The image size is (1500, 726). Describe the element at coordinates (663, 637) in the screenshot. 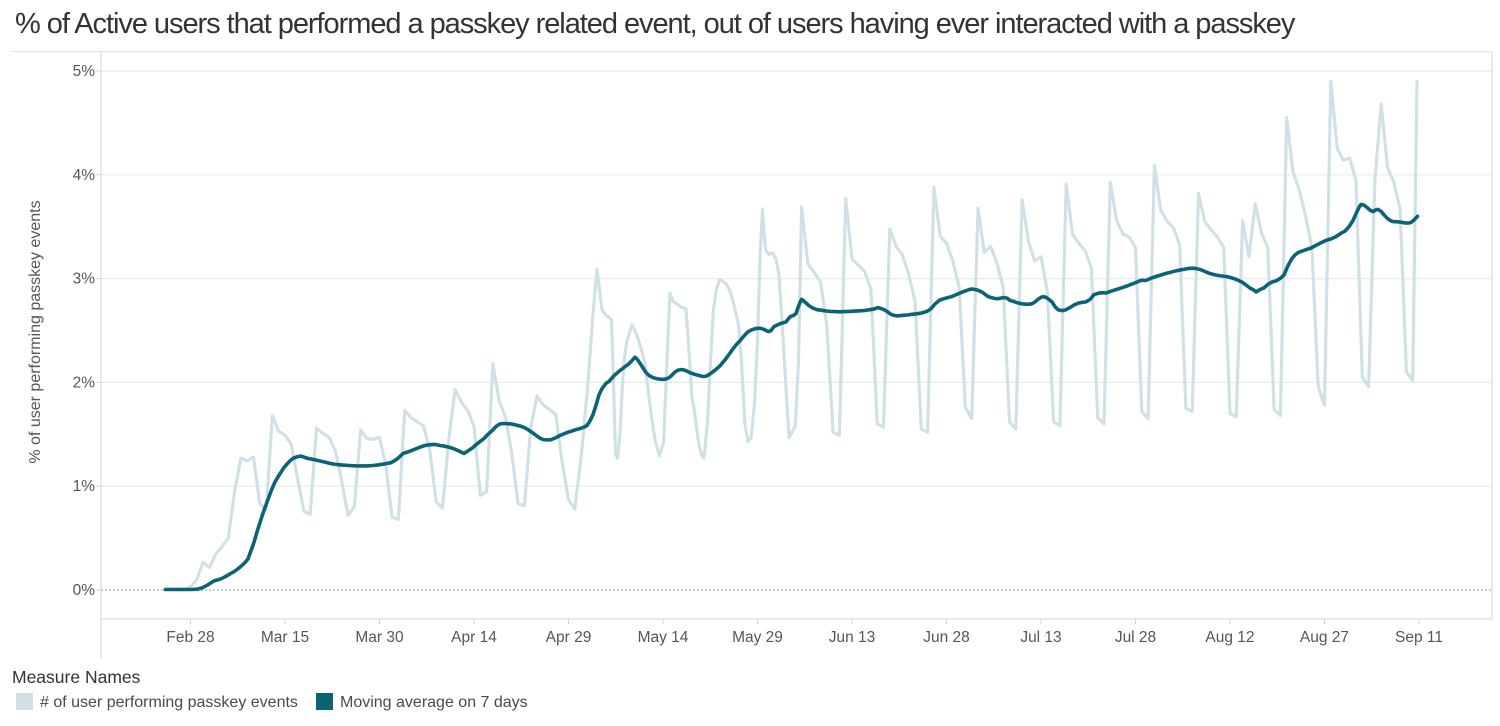

I see `svg-text: May 14` at that location.